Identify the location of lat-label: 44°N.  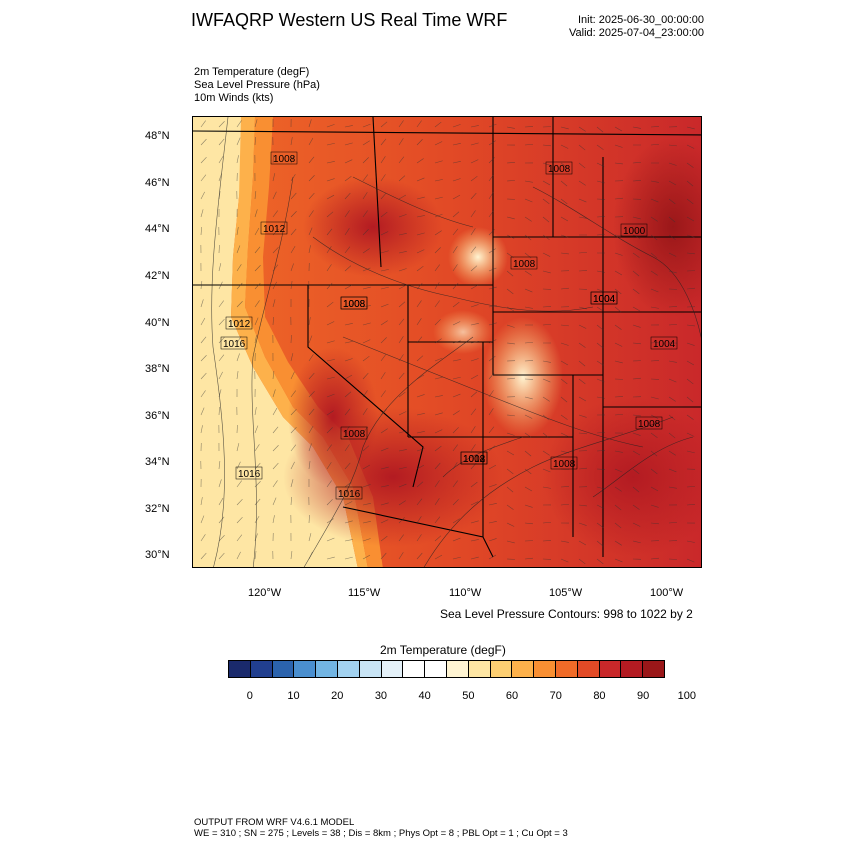
(157, 229).